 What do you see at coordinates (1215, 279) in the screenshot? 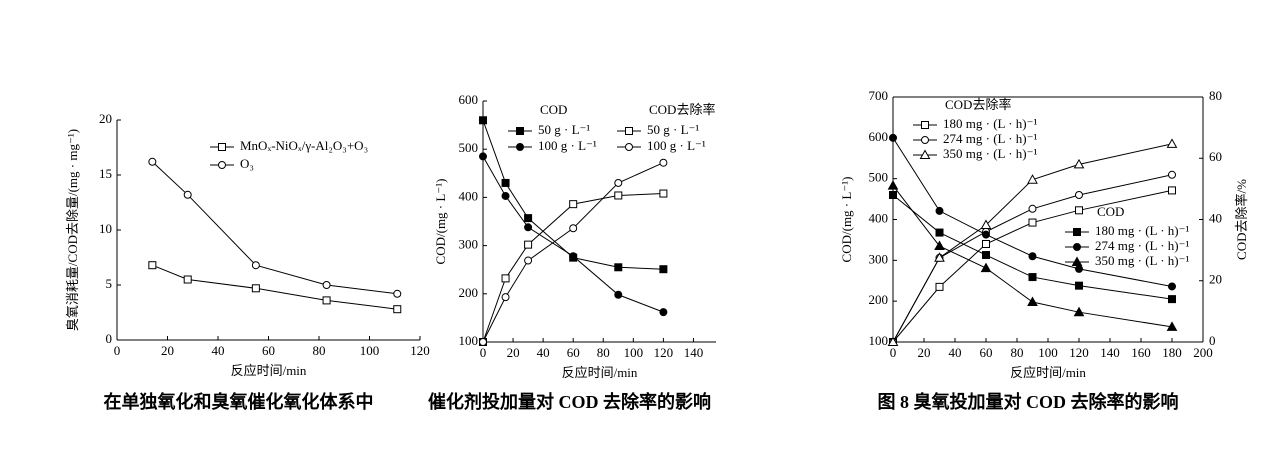
I see `y2-tick-label: 20` at bounding box center [1215, 279].